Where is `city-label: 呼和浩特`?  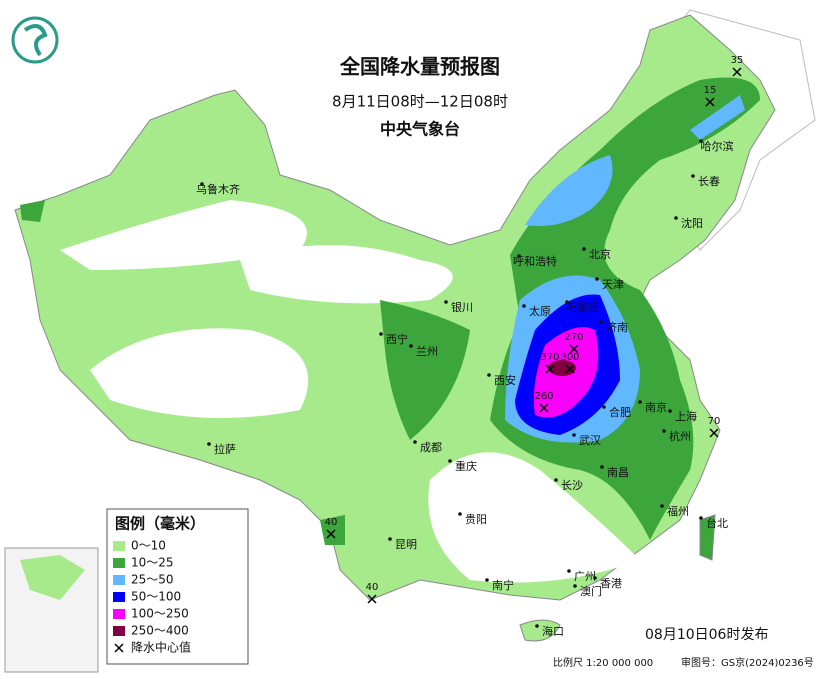
city-label: 呼和浩特 is located at coordinates (535, 261).